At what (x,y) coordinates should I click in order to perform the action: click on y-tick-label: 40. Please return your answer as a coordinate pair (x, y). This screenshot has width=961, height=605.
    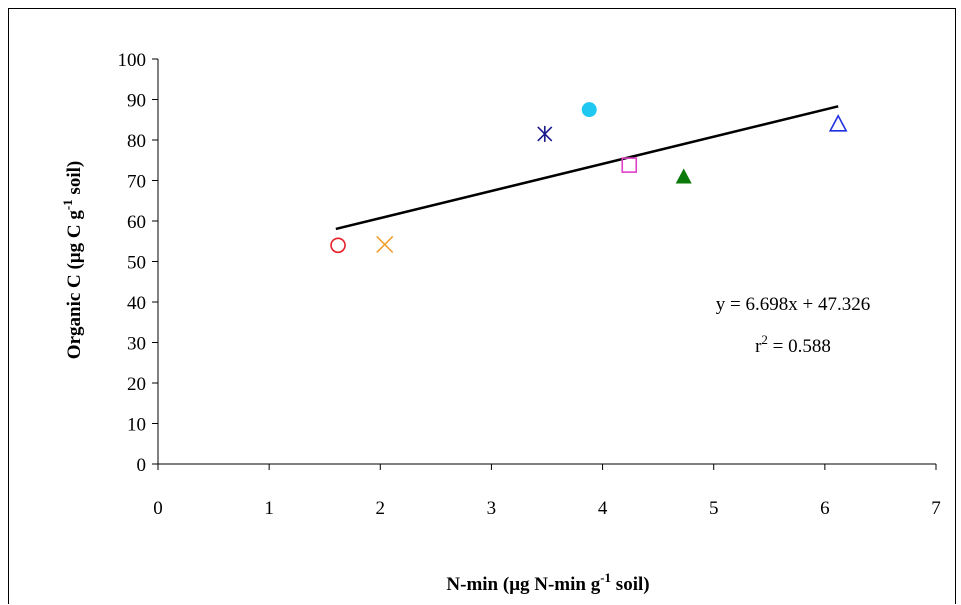
    Looking at the image, I should click on (136, 303).